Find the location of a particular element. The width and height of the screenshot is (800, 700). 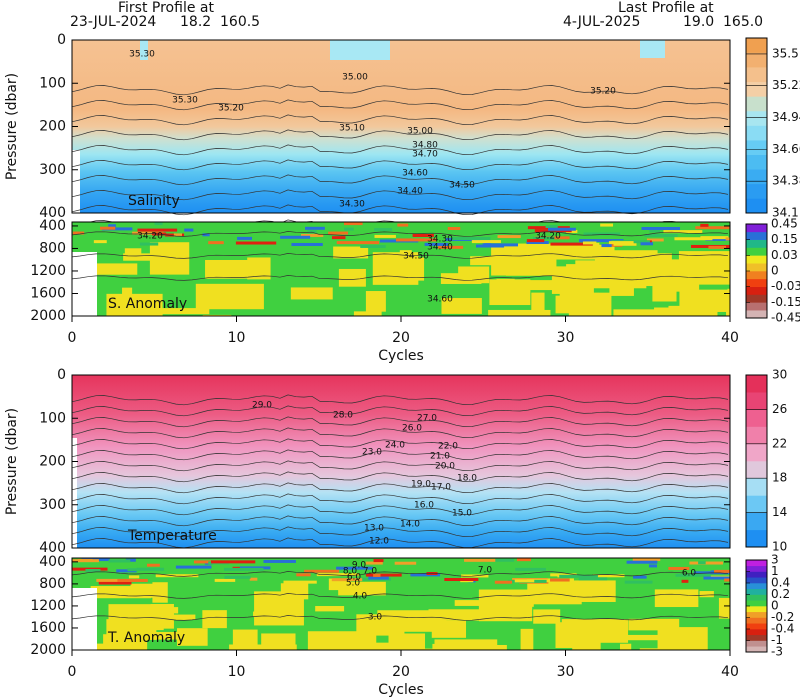

contour-label: 7.0 is located at coordinates (485, 571).